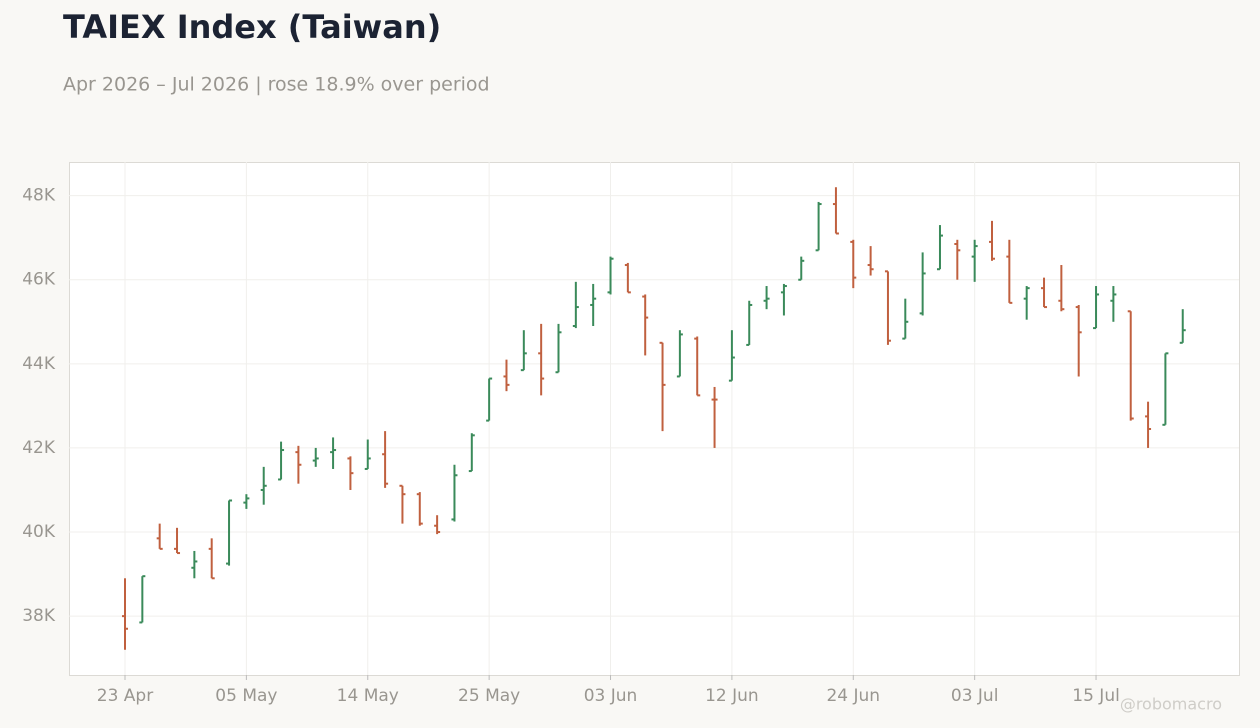 The image size is (1260, 728). I want to click on y-tick-label: 46K, so click(39, 280).